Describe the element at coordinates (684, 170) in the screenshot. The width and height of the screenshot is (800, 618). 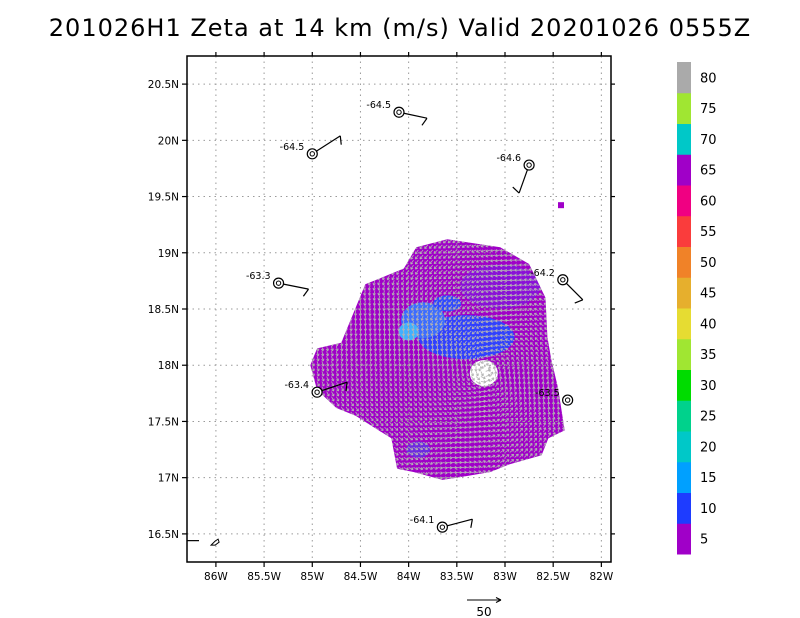
I see `colorbar-segment` at that location.